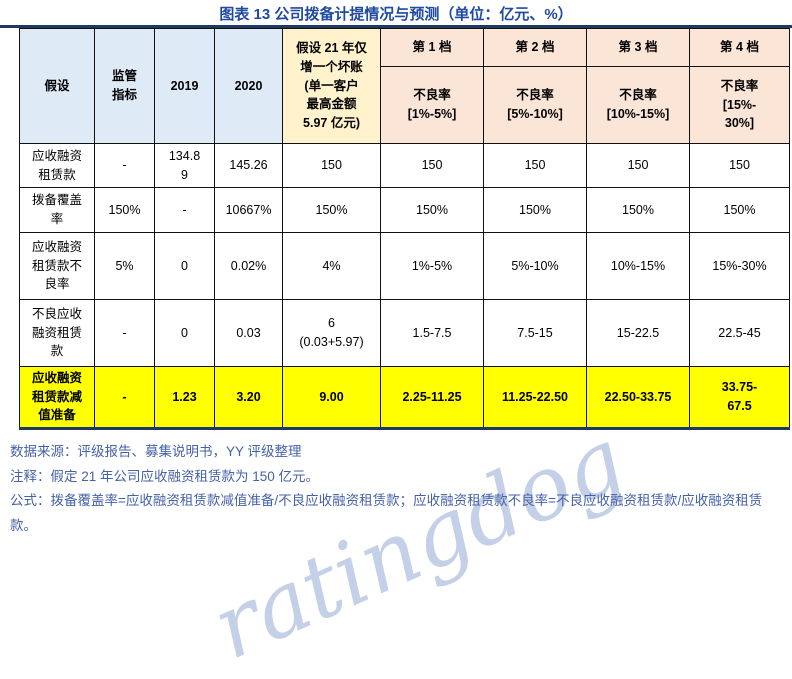 The height and width of the screenshot is (679, 792). I want to click on table-cell: 15-22.5, so click(638, 333).